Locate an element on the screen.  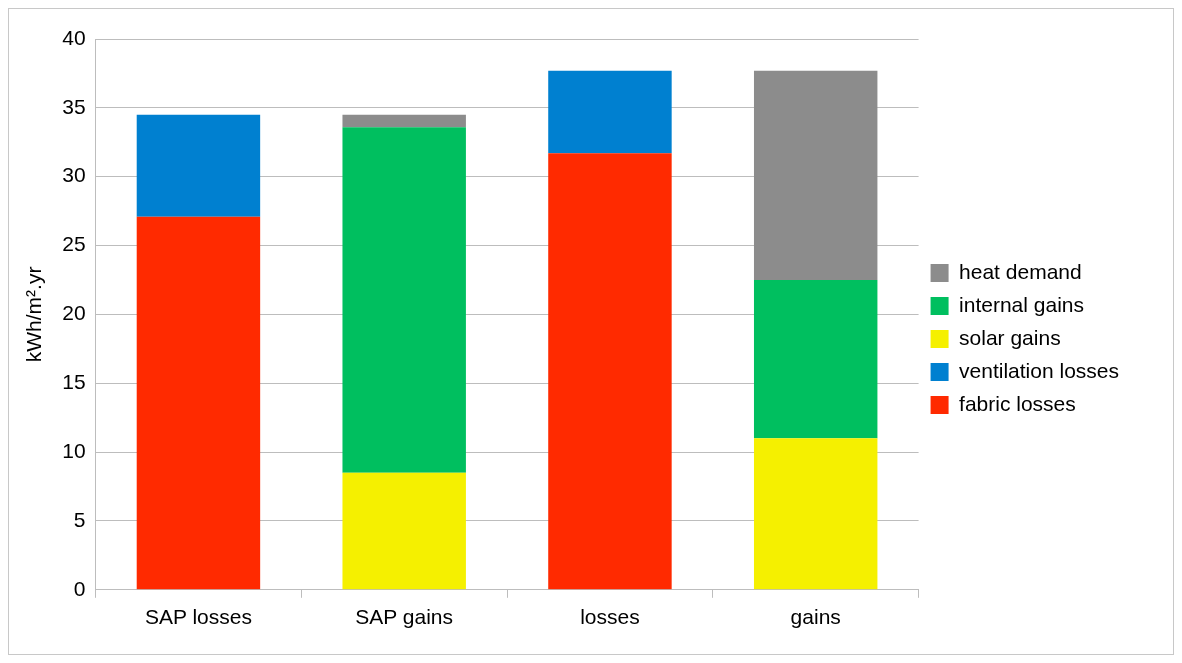
legend-label: solar gains is located at coordinates (1010, 337).